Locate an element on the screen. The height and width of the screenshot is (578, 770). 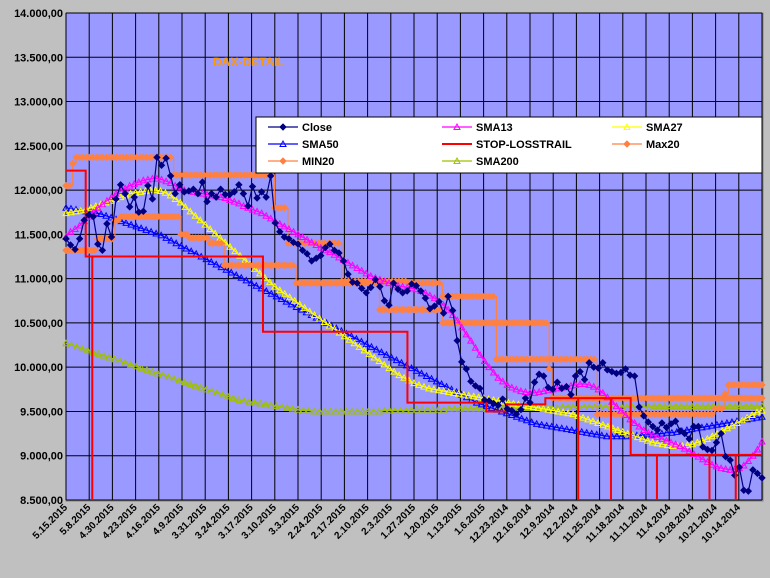
legend-label: SMA200 is located at coordinates (497, 162).